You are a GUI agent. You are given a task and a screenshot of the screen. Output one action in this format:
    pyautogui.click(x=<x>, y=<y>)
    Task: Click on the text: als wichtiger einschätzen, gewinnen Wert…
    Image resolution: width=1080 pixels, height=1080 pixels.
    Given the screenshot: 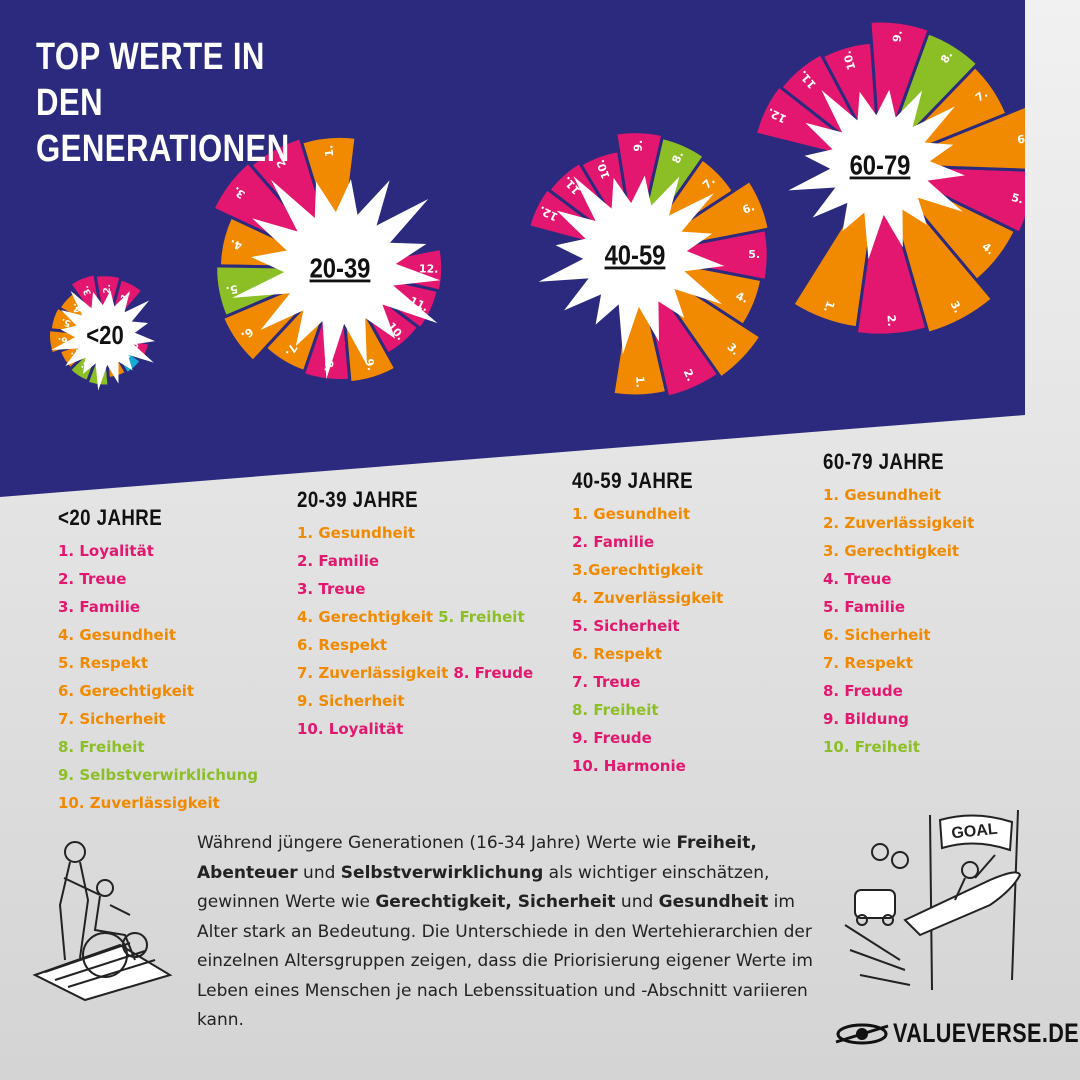 What is the action you would take?
    pyautogui.click(x=483, y=887)
    